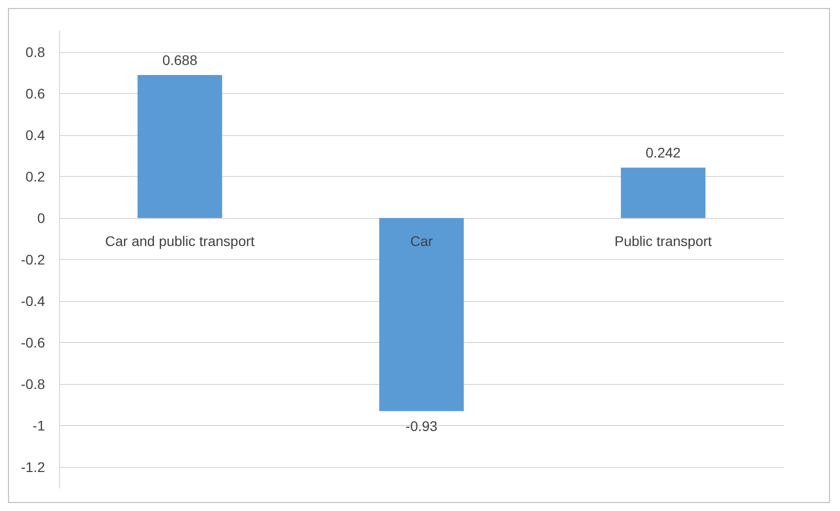  What do you see at coordinates (36, 52) in the screenshot?
I see `y-tick-label: 0.8` at bounding box center [36, 52].